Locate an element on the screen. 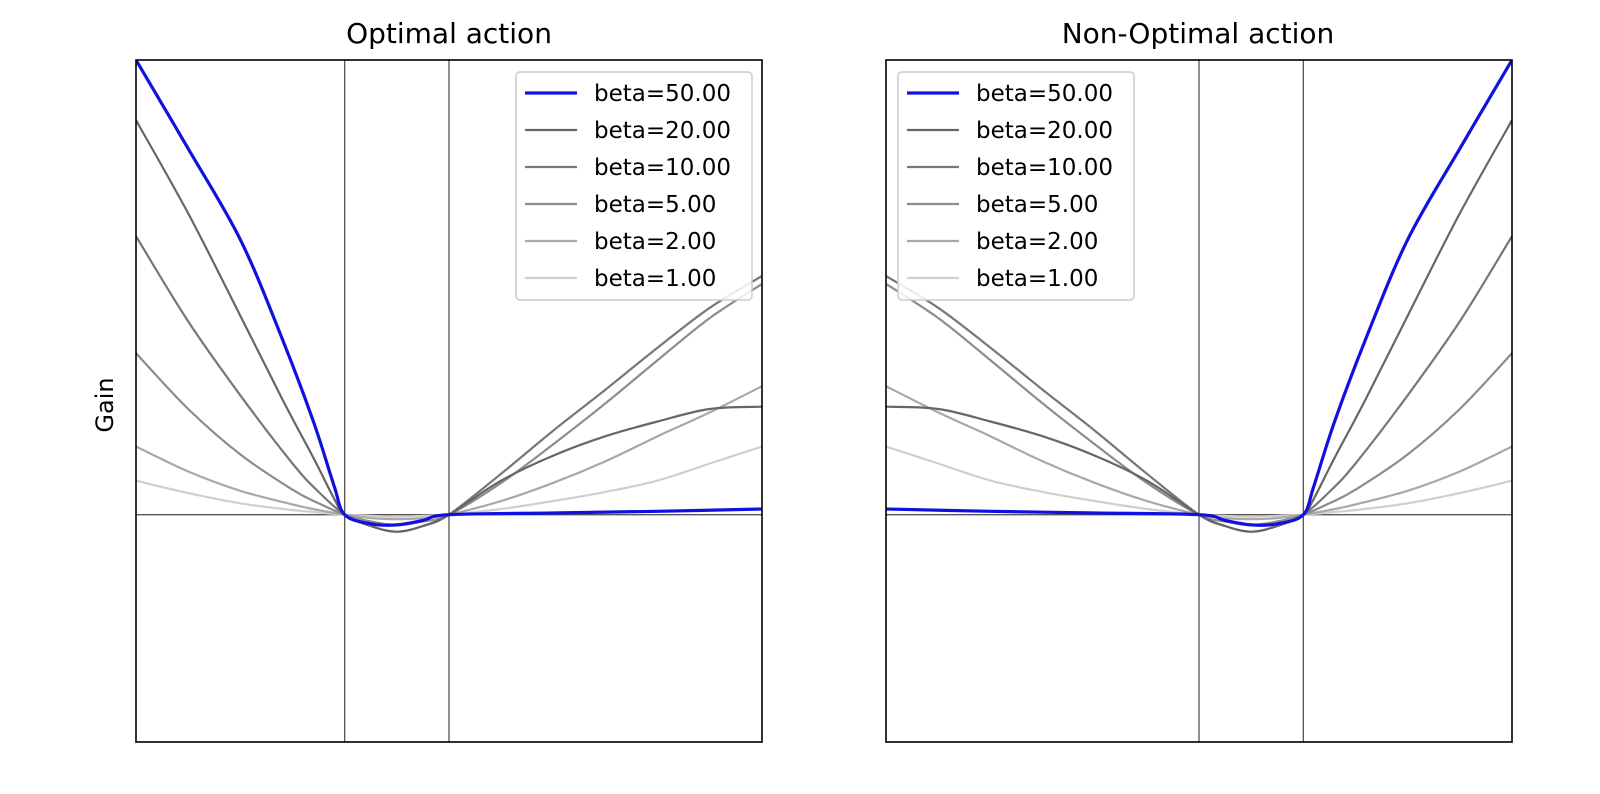 This screenshot has height=794, width=1600. panel-title: Non-Optimal action is located at coordinates (1198, 33).